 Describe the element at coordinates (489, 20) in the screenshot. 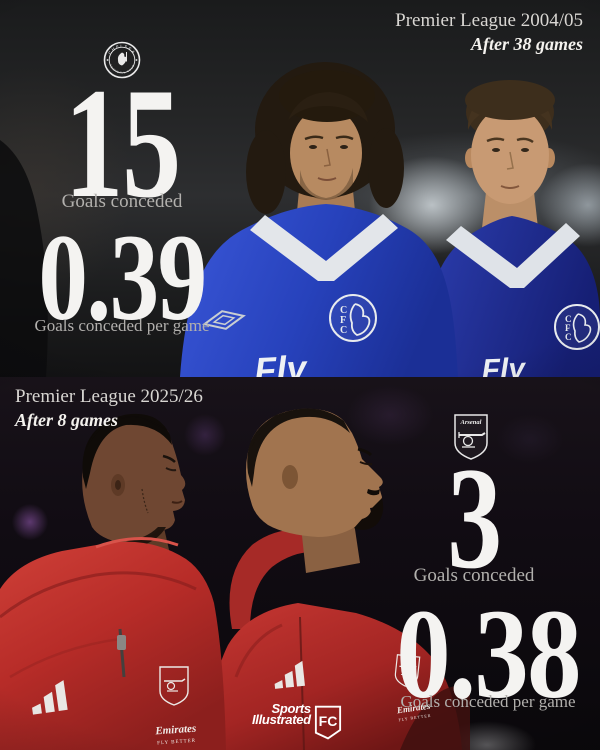

I see `season-label: Premier League 2004/05` at that location.